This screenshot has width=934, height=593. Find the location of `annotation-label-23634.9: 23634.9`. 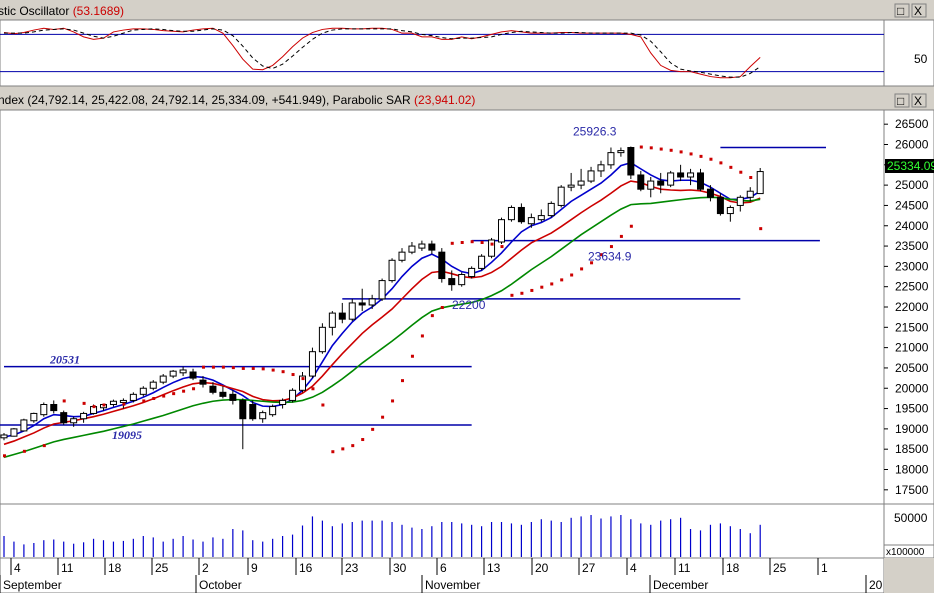

annotation-label-23634.9: 23634.9 is located at coordinates (610, 257).